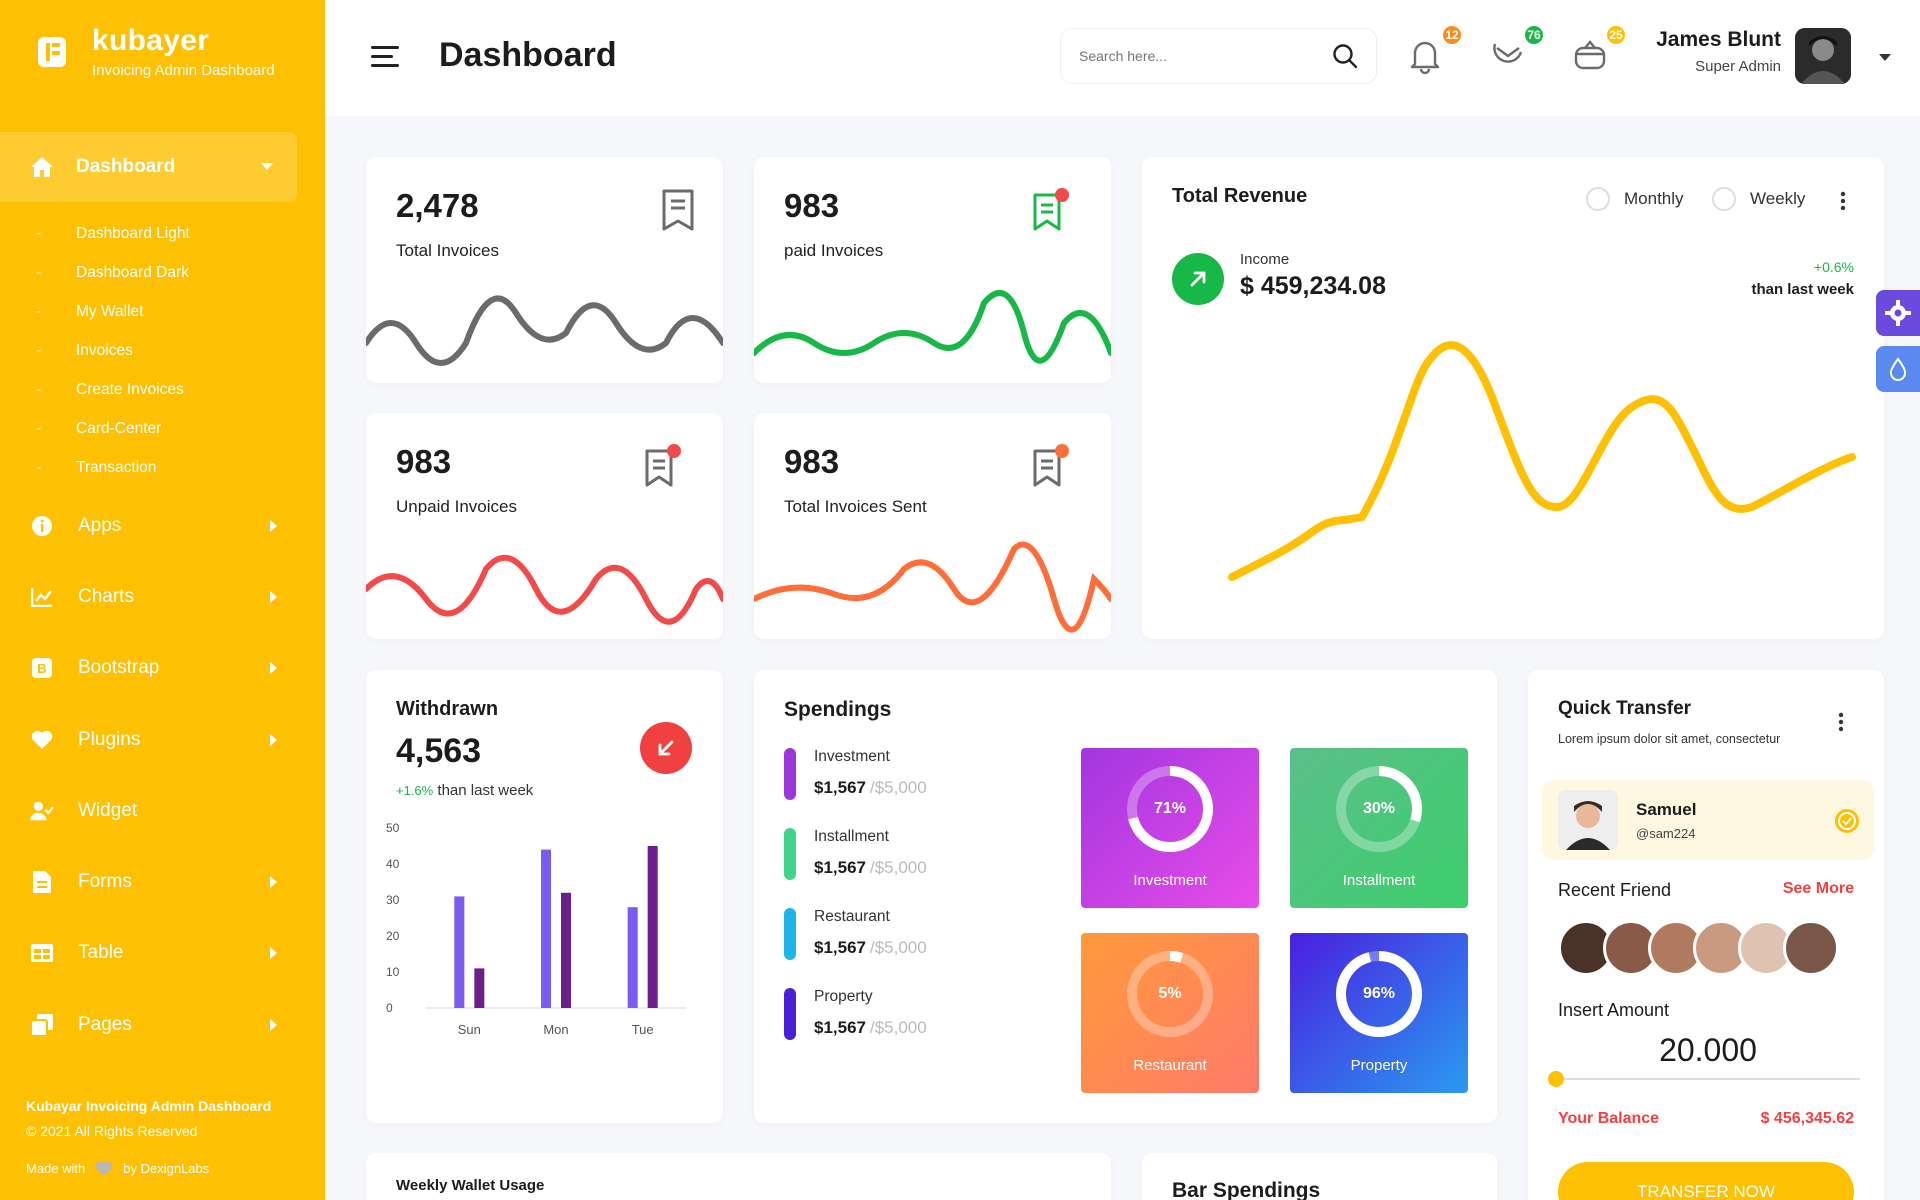 This screenshot has height=1200, width=1920. Describe the element at coordinates (1706, 1181) in the screenshot. I see `transfer-now-button: TRANSFER NOW` at that location.